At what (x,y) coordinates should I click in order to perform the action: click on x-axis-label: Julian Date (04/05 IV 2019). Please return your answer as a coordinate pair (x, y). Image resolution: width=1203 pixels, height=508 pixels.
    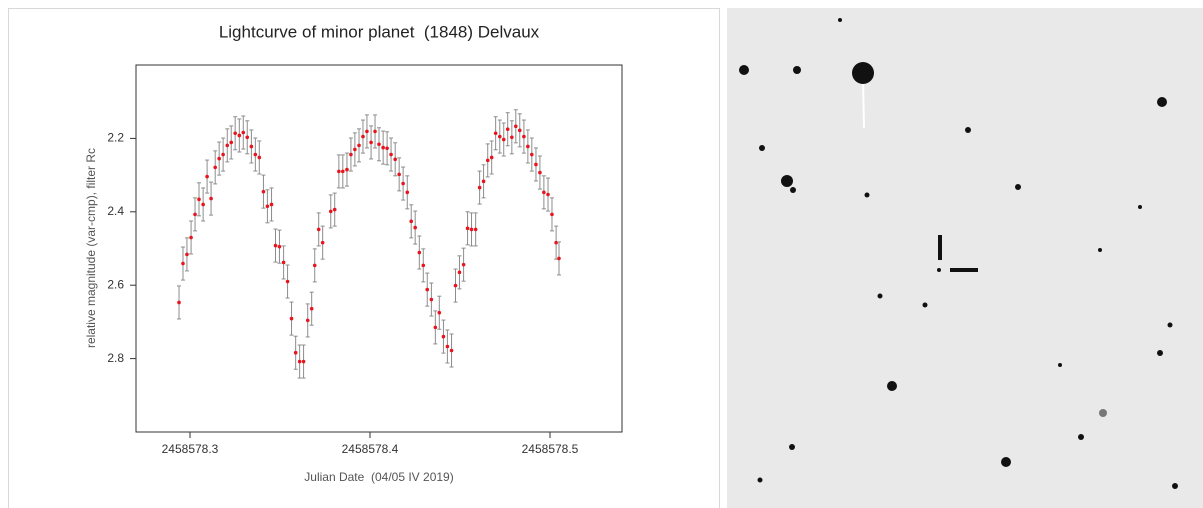
    Looking at the image, I should click on (378, 477).